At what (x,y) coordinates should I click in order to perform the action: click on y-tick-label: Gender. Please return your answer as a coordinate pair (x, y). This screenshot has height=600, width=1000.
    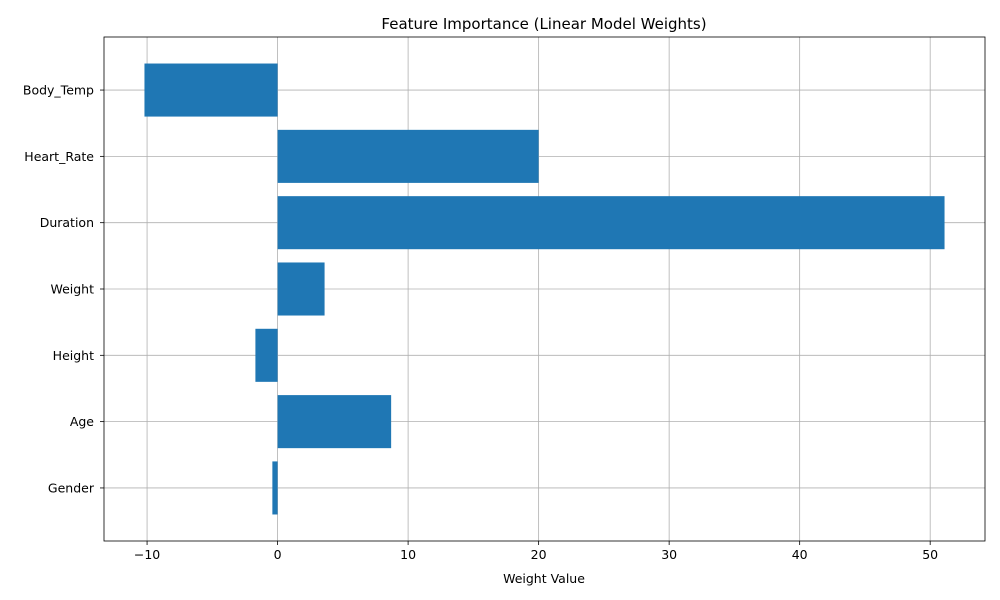
    Looking at the image, I should click on (71, 487).